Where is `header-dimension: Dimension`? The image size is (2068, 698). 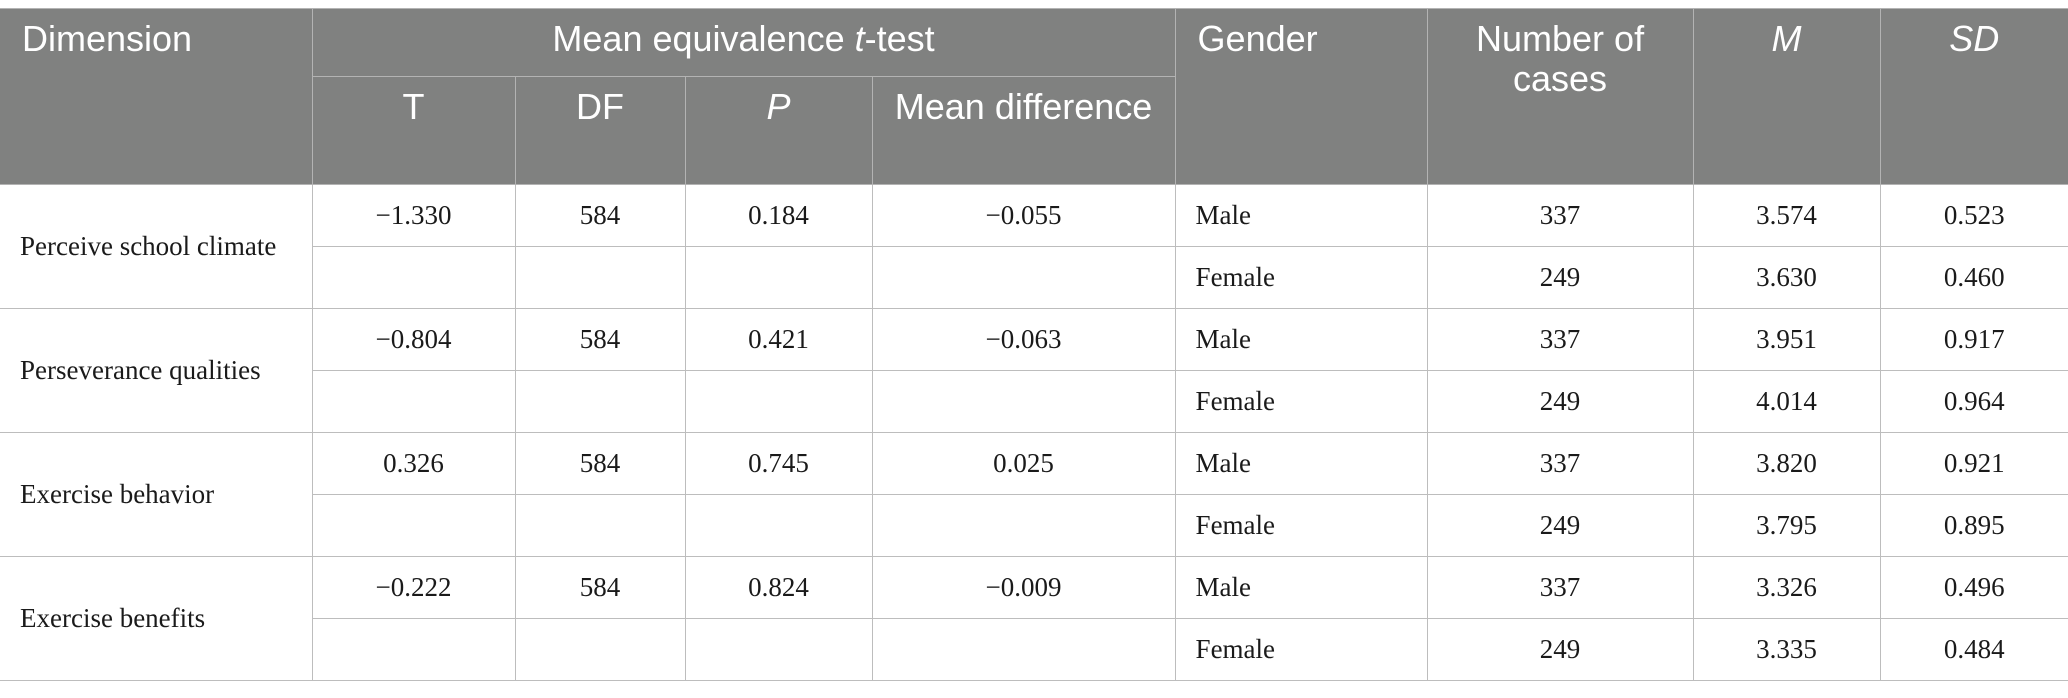
header-dimension: Dimension is located at coordinates (156, 96).